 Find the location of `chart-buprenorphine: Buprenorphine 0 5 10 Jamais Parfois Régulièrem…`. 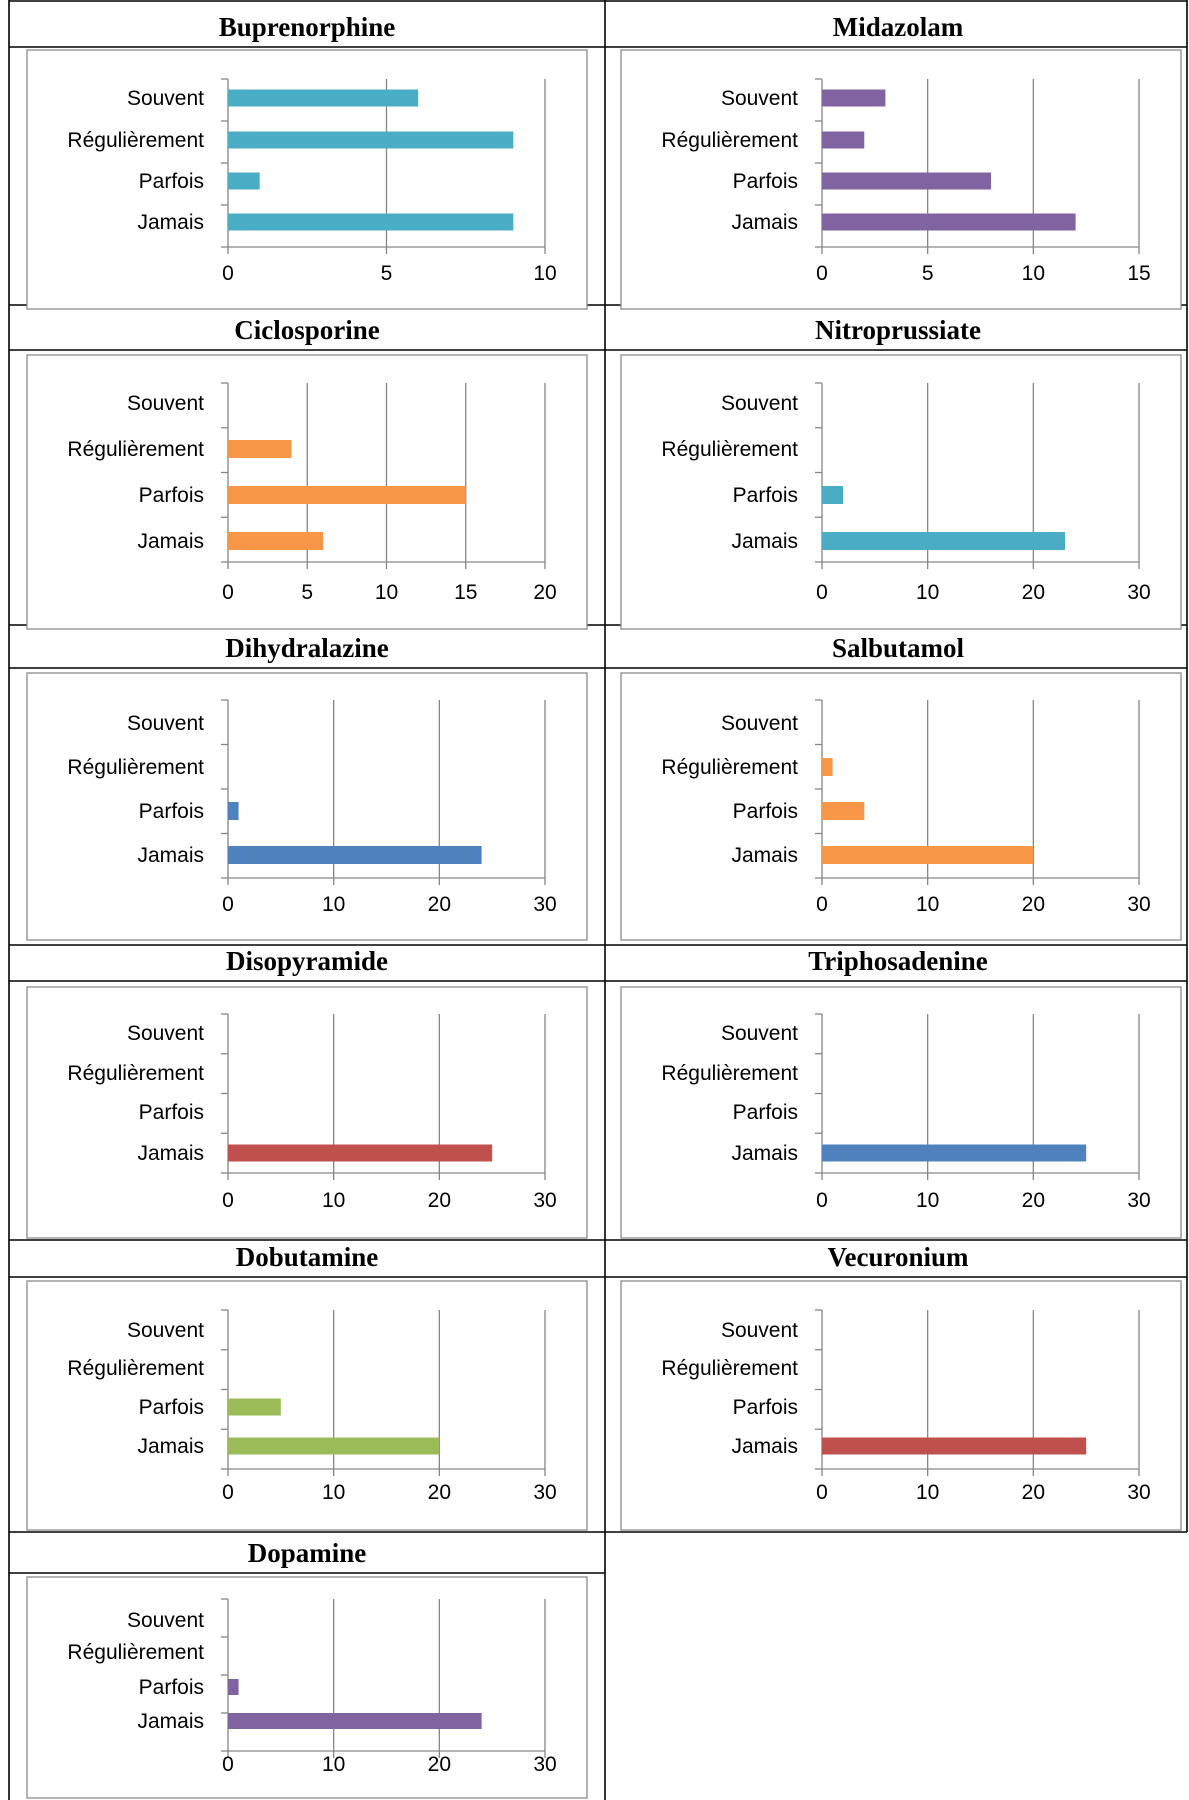

chart-buprenorphine: Buprenorphine 0 5 10 Jamais Parfois Régulièrem… is located at coordinates (307, 161).